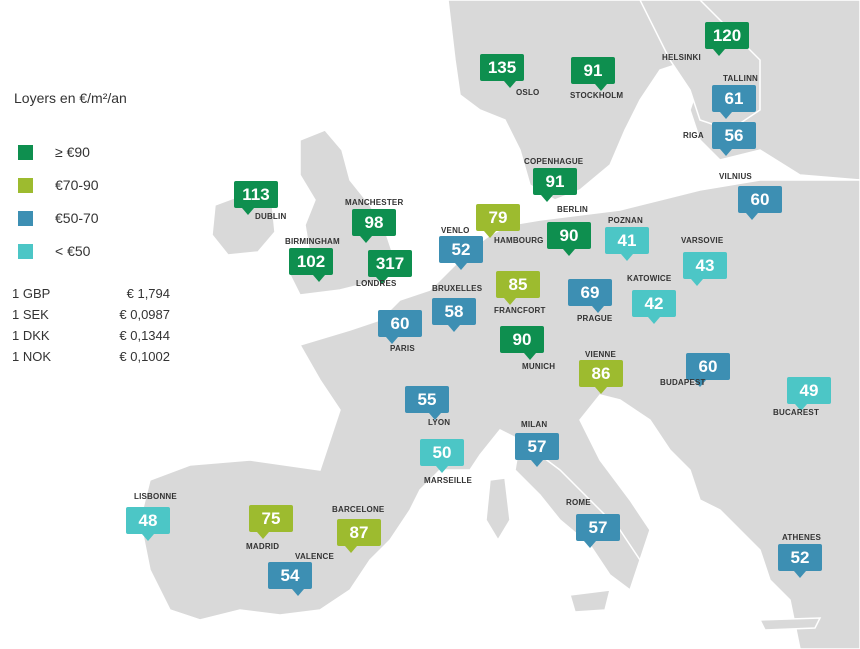 Image resolution: width=860 pixels, height=649 pixels. Describe the element at coordinates (454, 315) in the screenshot. I see `city-badge-bruxelles: 58` at that location.